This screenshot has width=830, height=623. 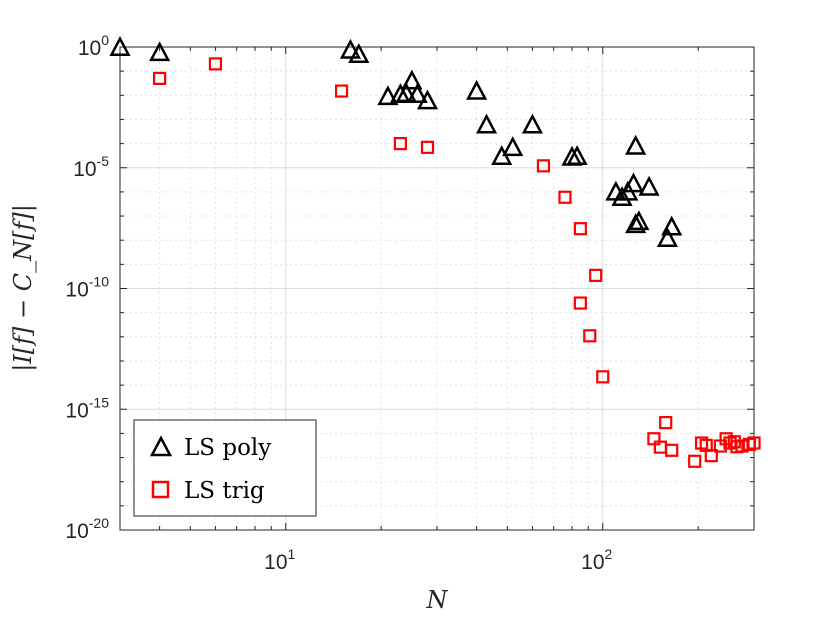 I want to click on y-tick-label: 10⁻²⁰, so click(x=87, y=529).